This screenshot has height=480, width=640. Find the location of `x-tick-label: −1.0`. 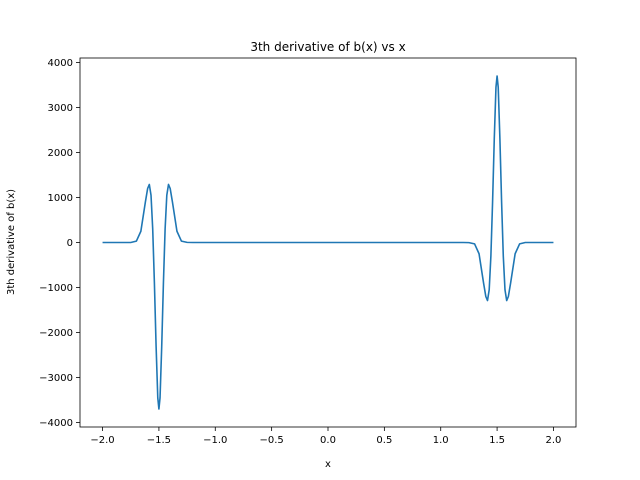

x-tick-label: −1.0 is located at coordinates (215, 440).